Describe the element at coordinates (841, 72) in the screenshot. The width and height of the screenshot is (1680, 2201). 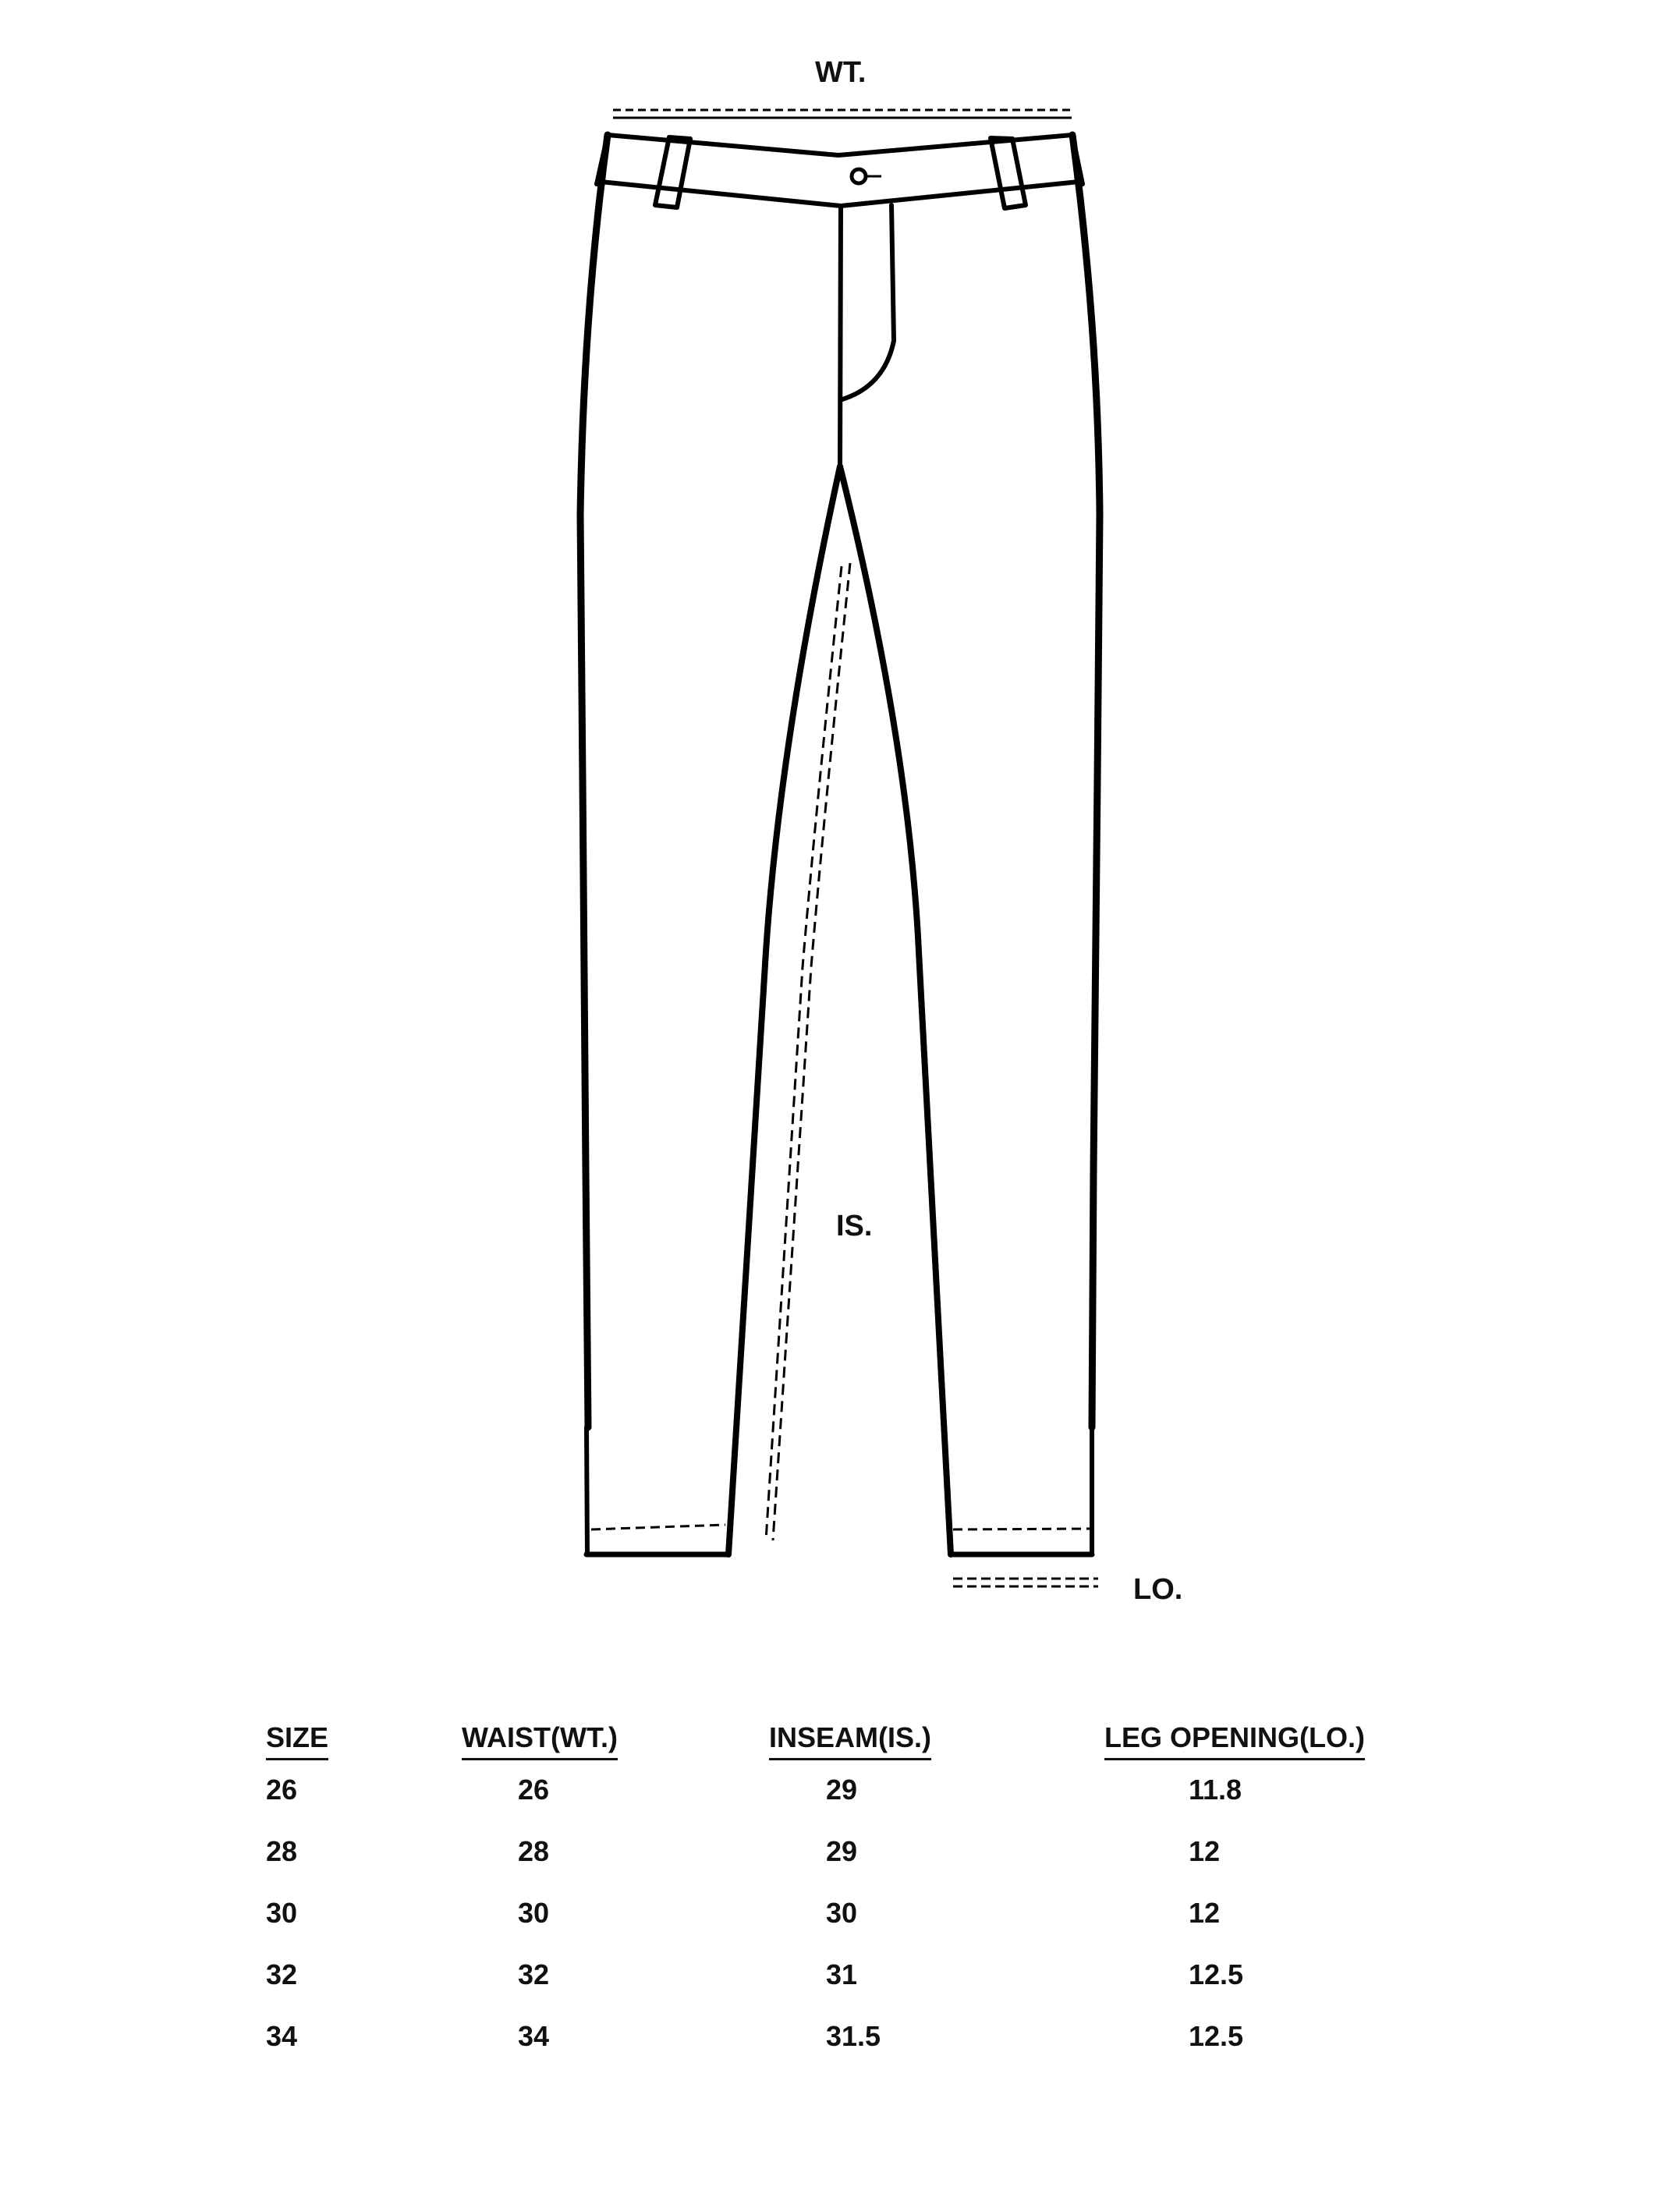
I see `waist-label: WT.` at that location.